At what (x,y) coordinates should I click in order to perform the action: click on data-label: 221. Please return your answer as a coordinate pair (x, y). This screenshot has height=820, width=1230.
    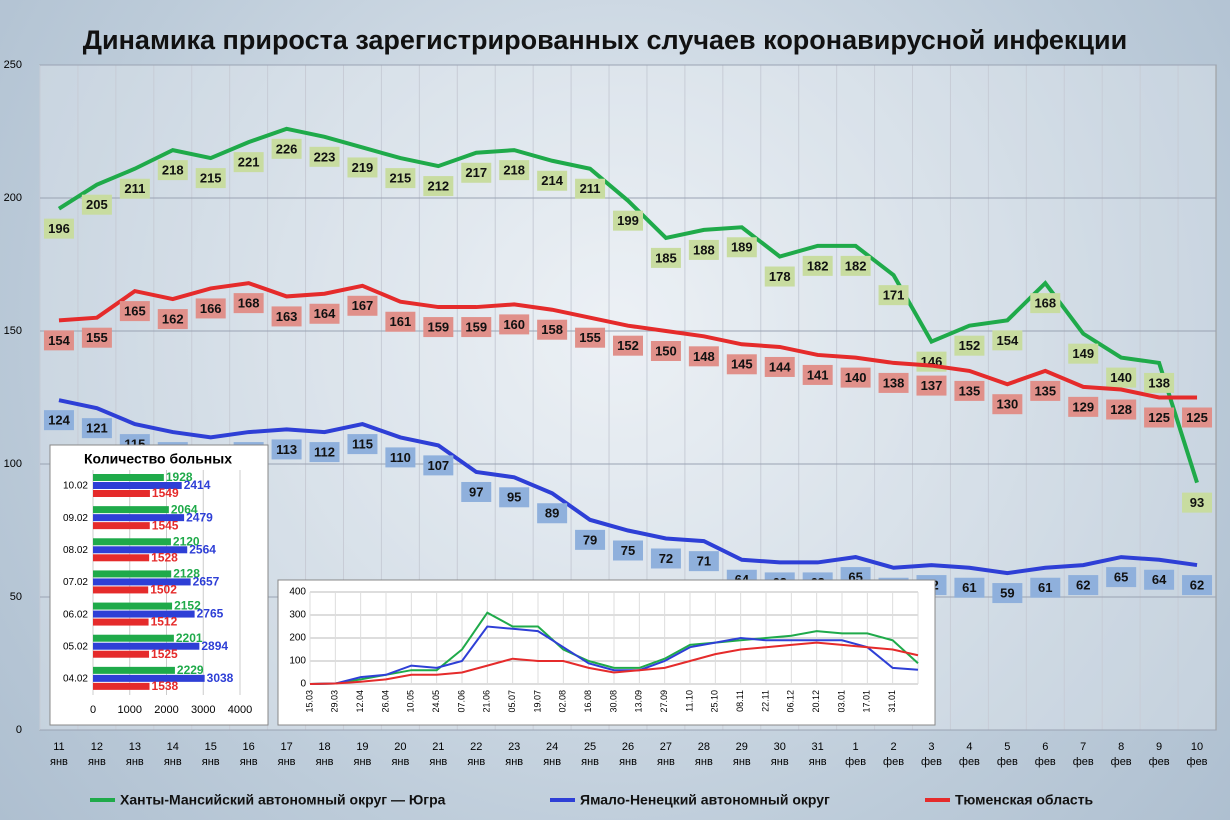
    Looking at the image, I should click on (249, 162).